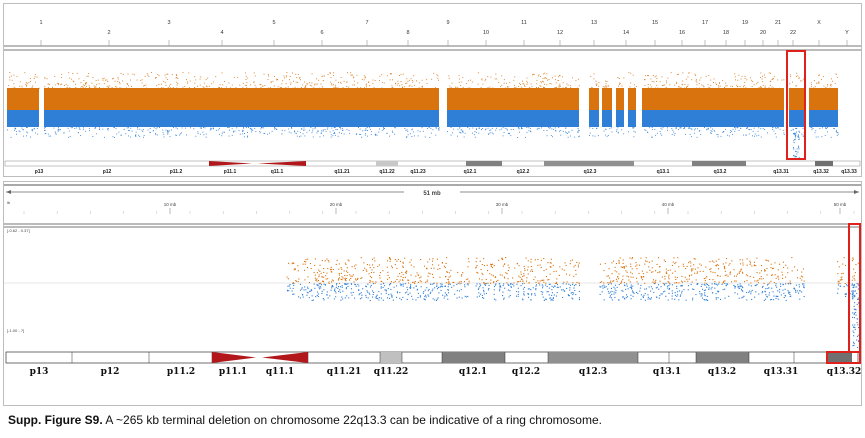 The height and width of the screenshot is (438, 865). What do you see at coordinates (336, 204) in the screenshot?
I see `zoom-tick-label: 20 mb` at bounding box center [336, 204].